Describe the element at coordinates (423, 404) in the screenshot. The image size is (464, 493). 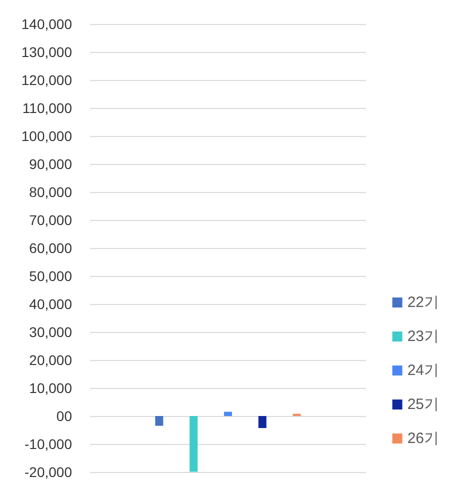
I see `legend-label: 25기` at that location.